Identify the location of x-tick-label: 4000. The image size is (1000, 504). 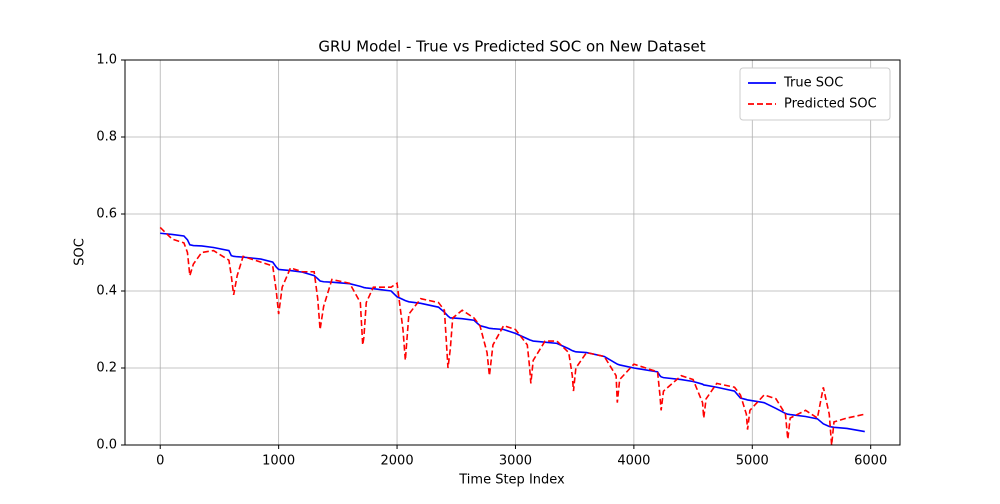
(633, 461).